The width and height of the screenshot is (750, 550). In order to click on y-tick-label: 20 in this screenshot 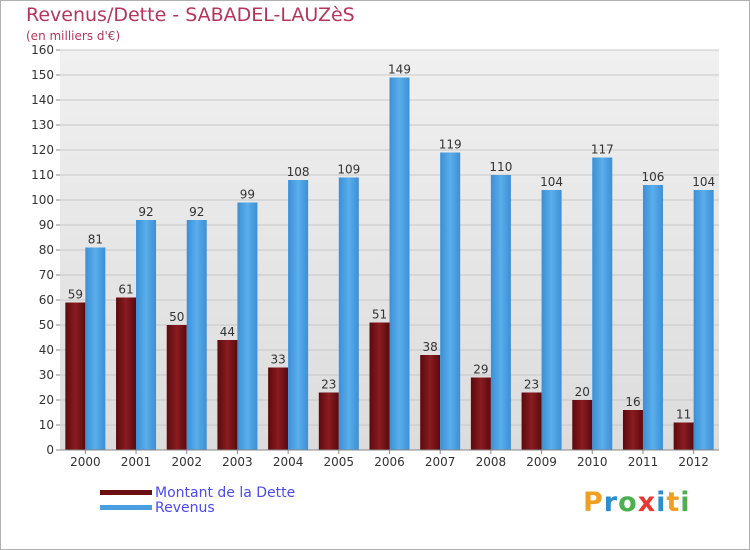, I will do `click(46, 400)`.